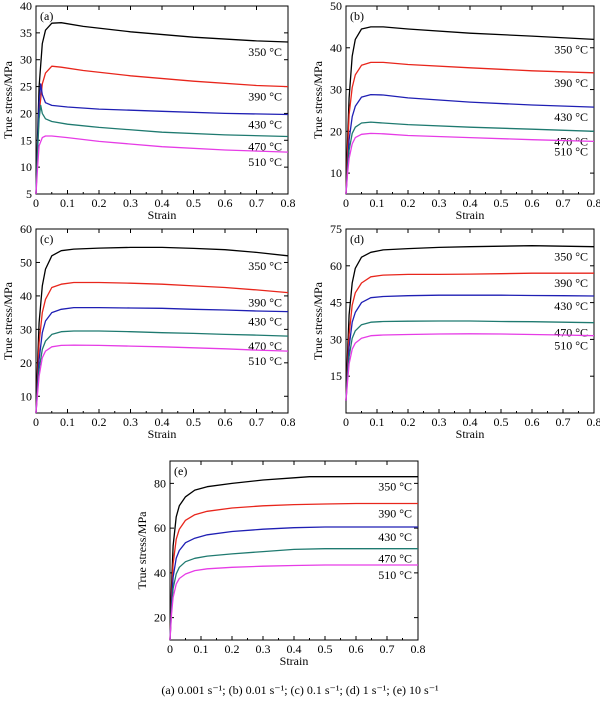 Image resolution: width=600 pixels, height=704 pixels. Describe the element at coordinates (336, 376) in the screenshot. I see `y-tick-label: 15` at that location.